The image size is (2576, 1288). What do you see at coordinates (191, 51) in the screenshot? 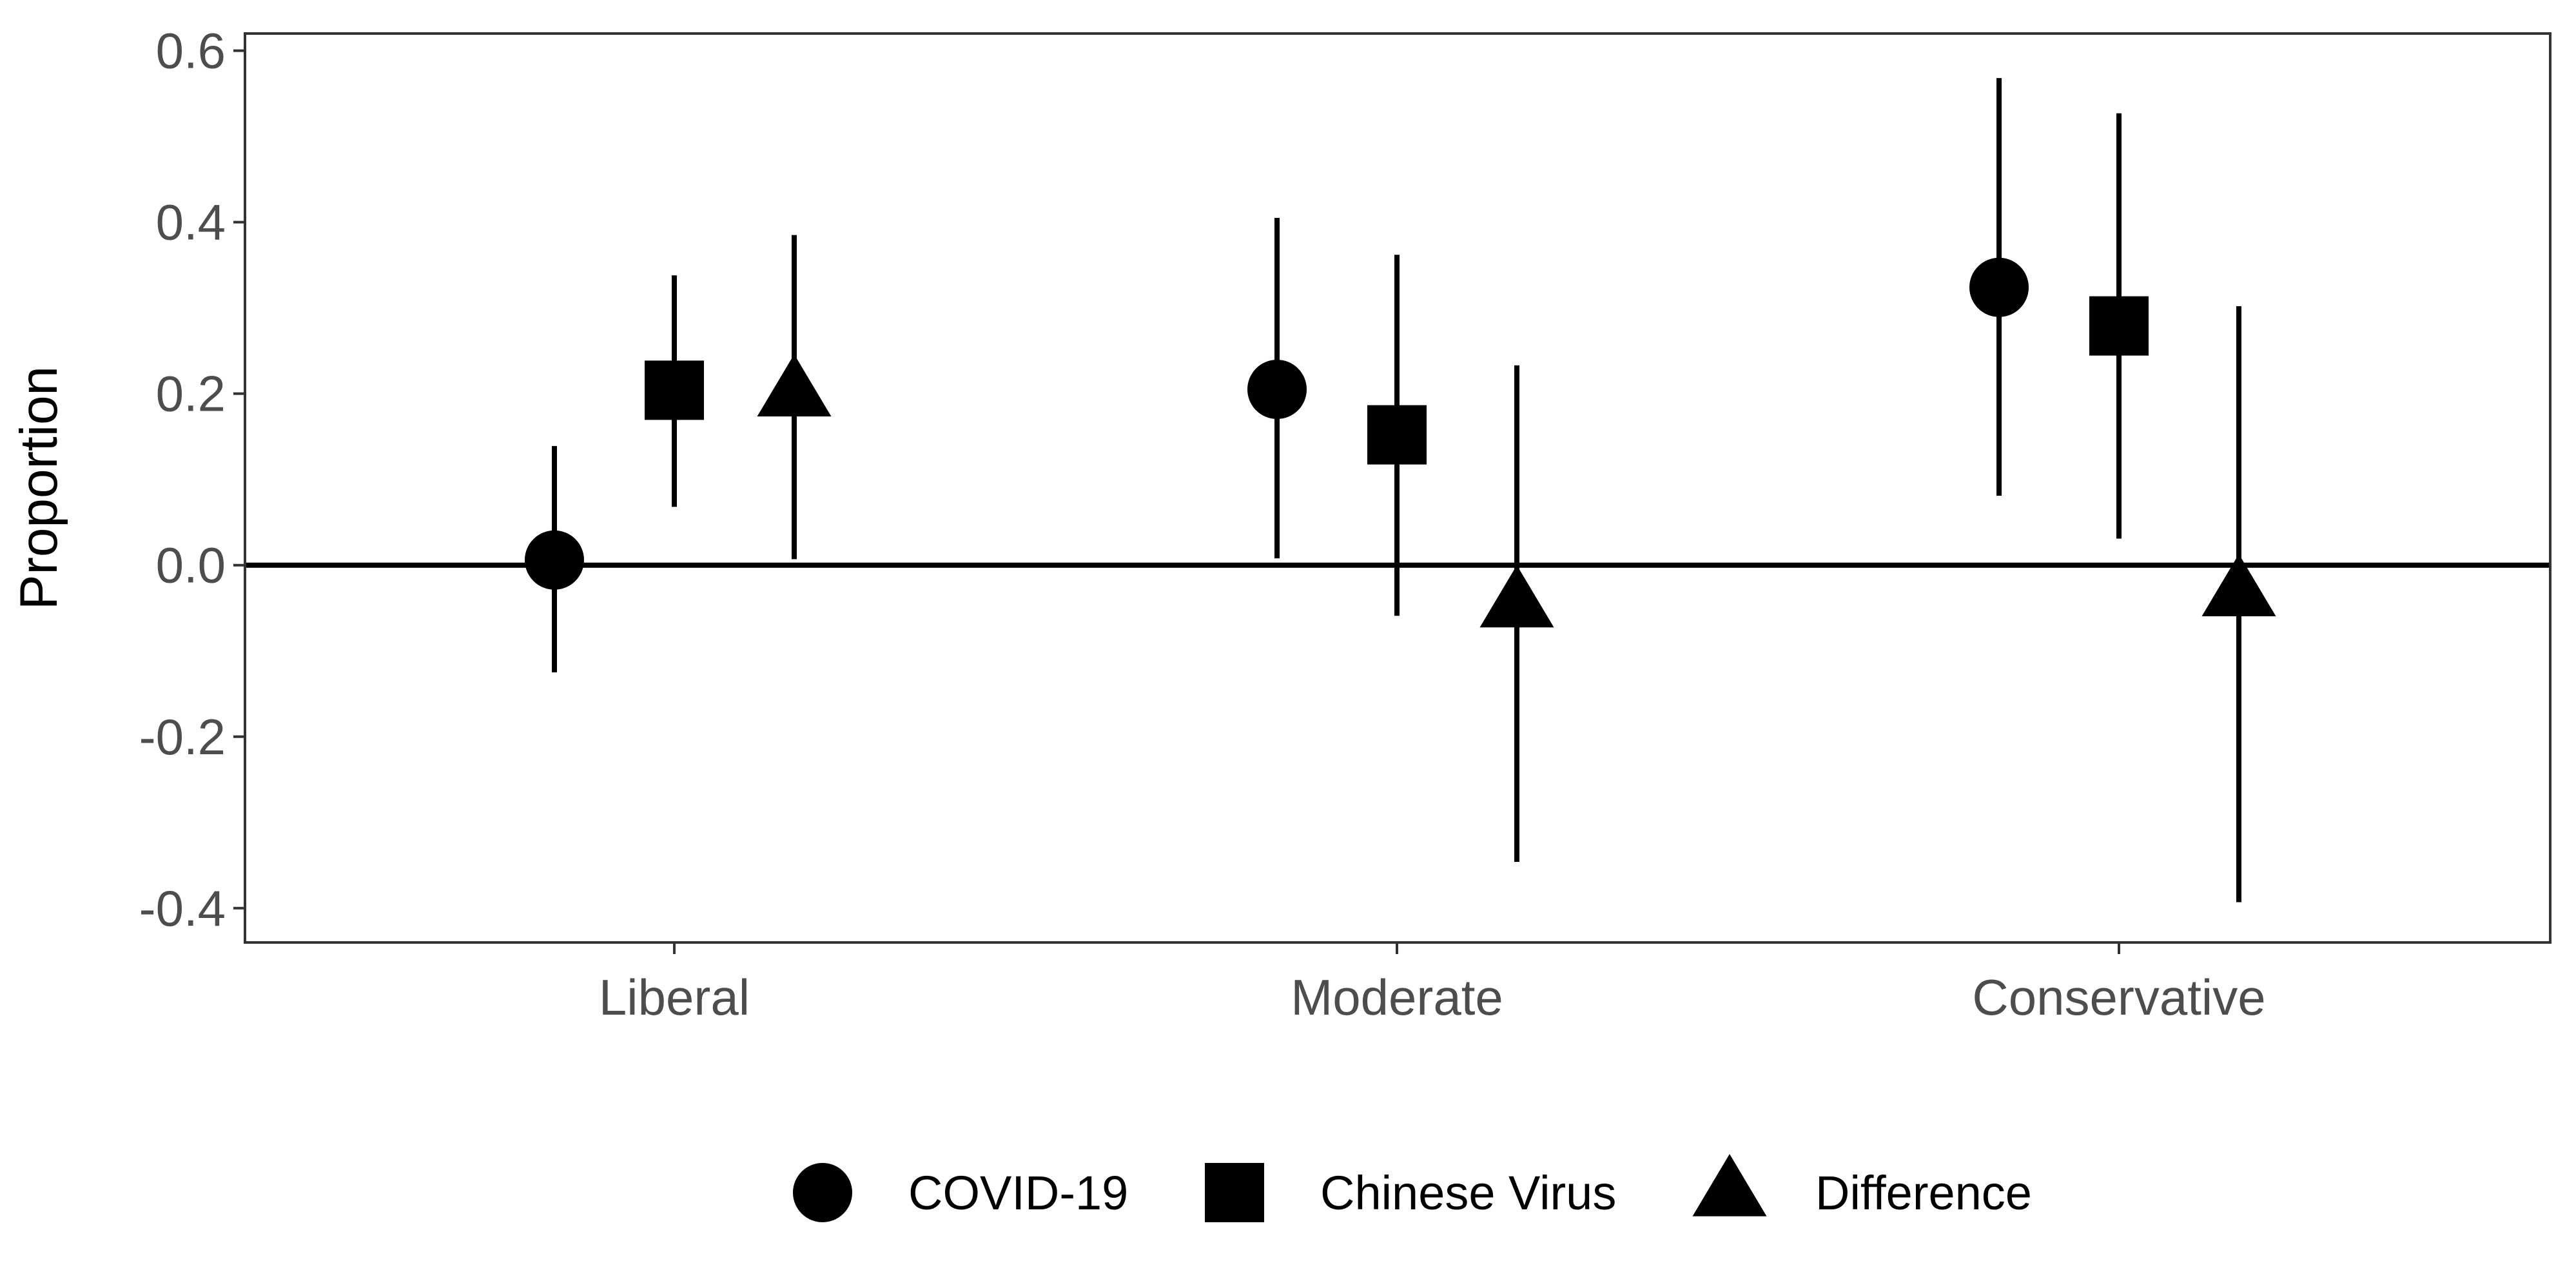
I see `y-tick-label: 0.6` at bounding box center [191, 51].